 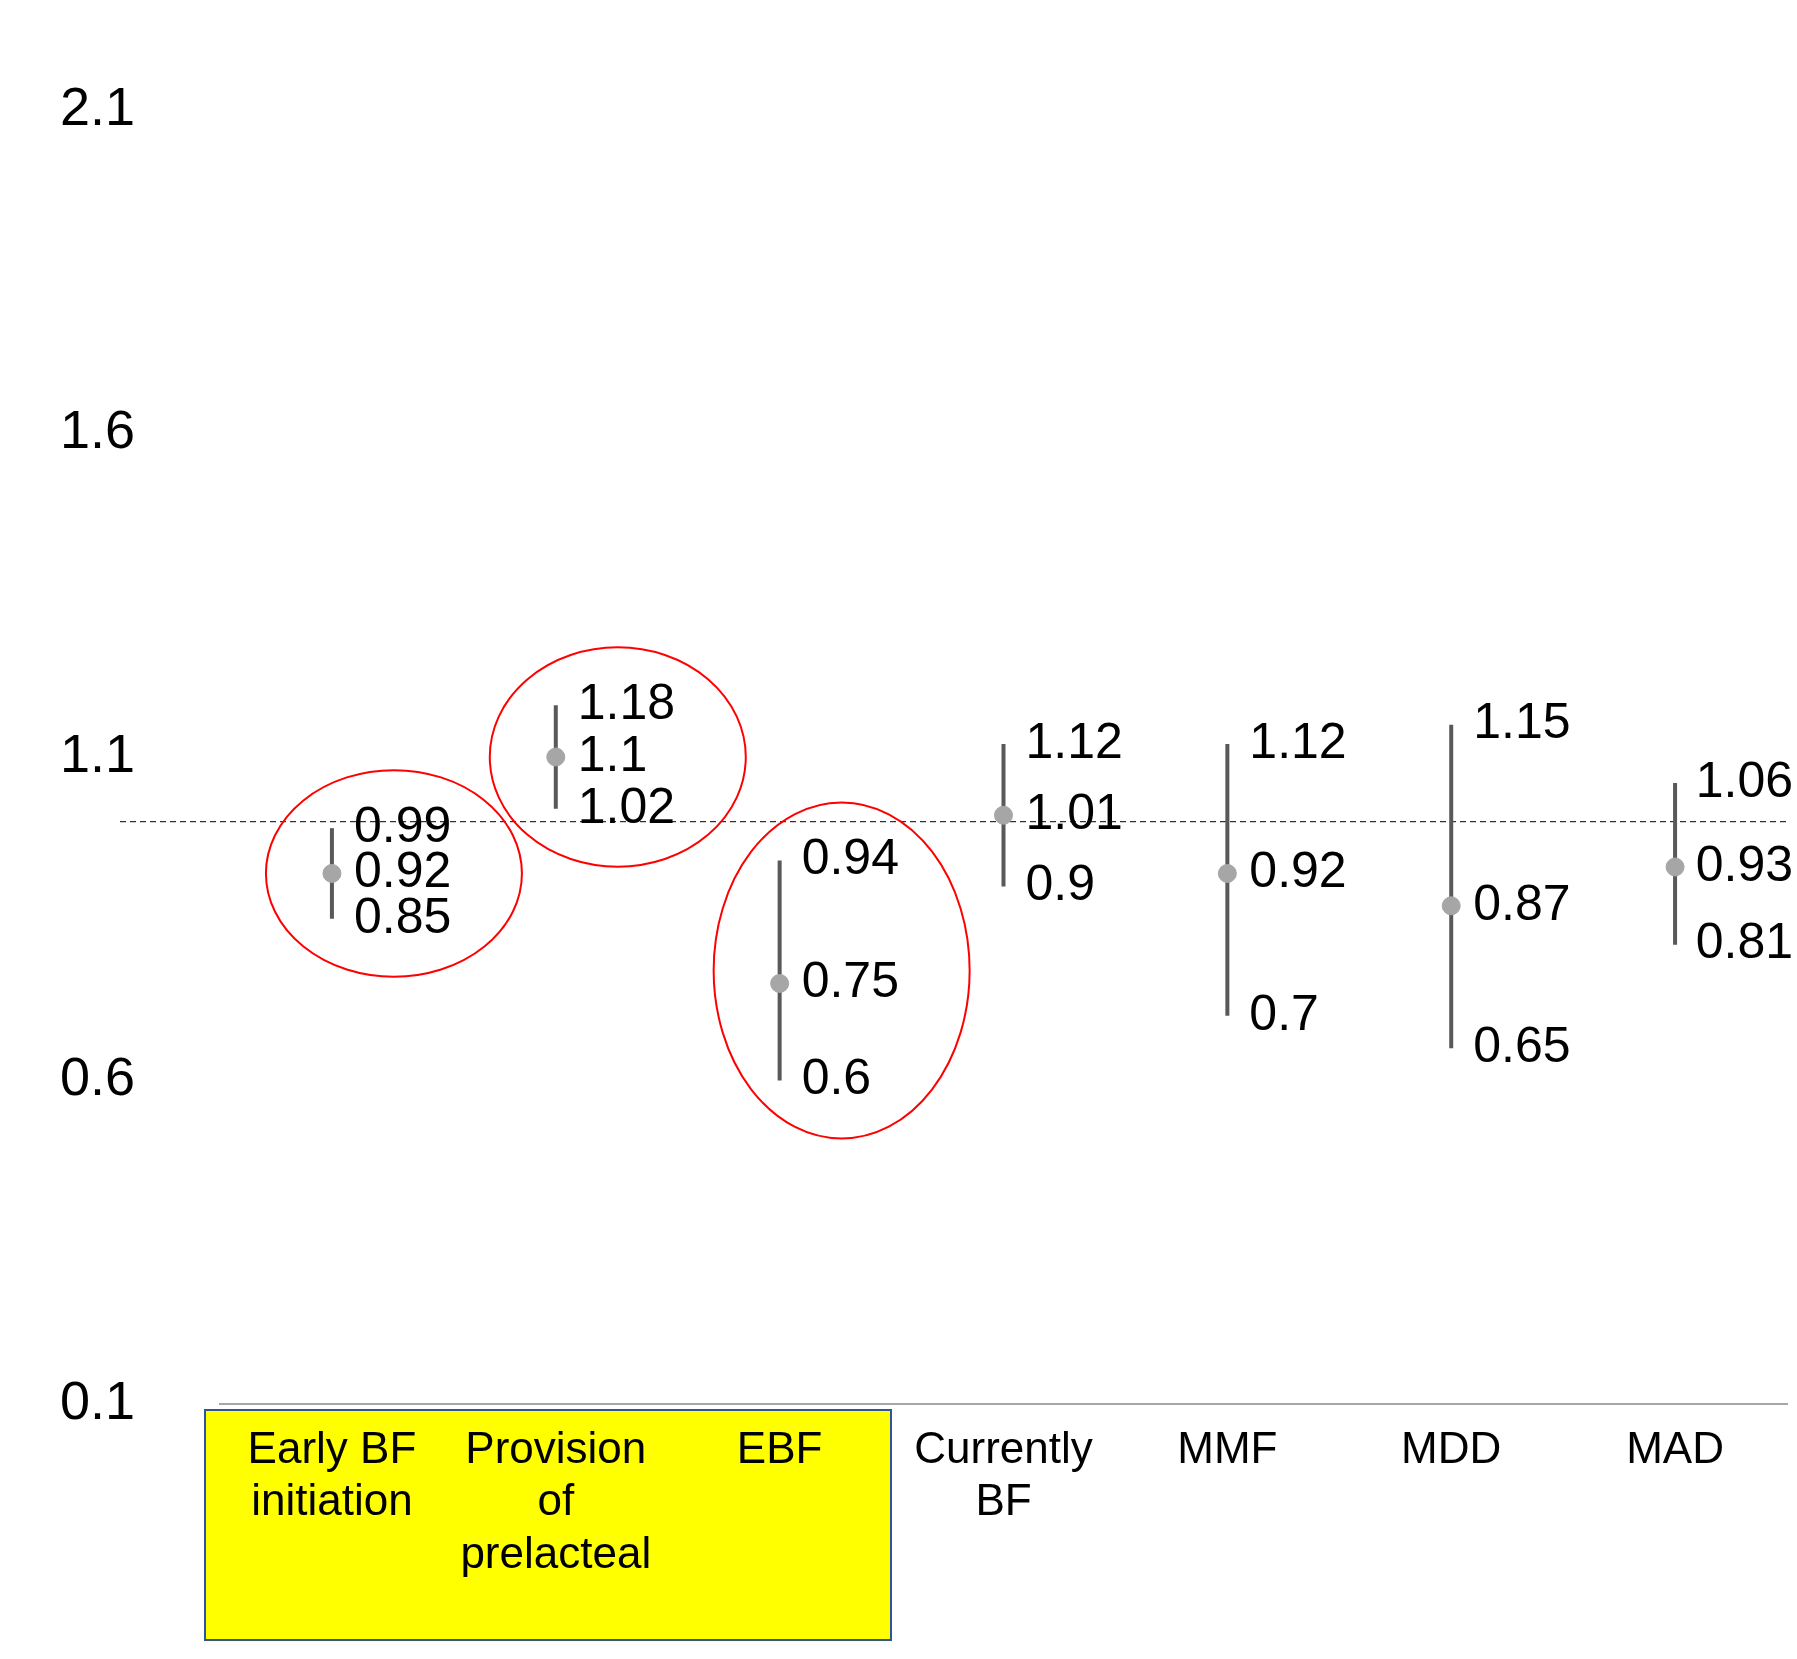 I want to click on x-tick-label: Provision of prelacteal, so click(x=556, y=1500).